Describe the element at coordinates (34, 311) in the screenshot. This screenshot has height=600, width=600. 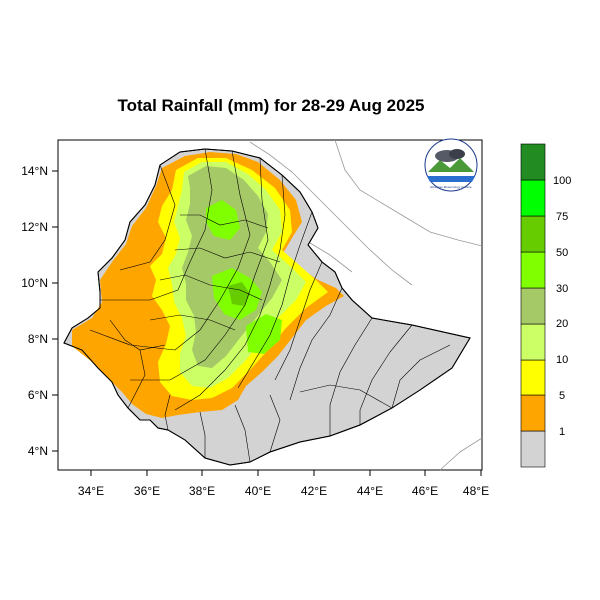
I see `y-tick-labels: 14°N 12°N 10°N 8°N 6°N 4°N` at that location.